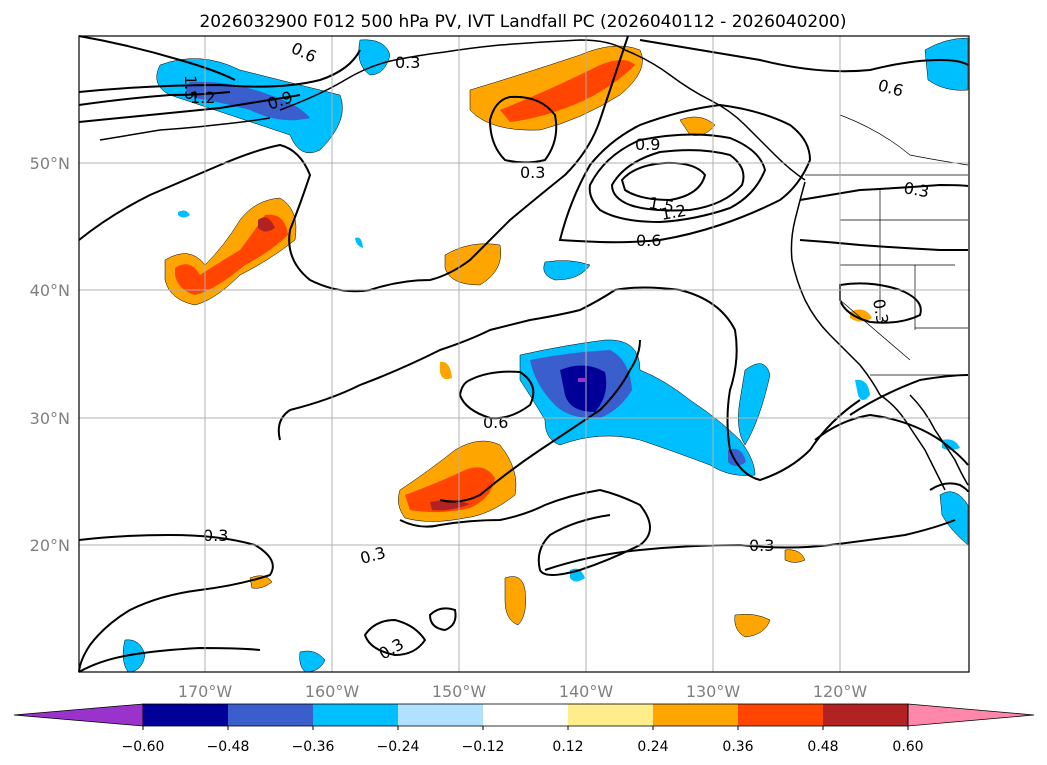  Describe the element at coordinates (442, 619) in the screenshot. I see `contour-sw-small` at that location.